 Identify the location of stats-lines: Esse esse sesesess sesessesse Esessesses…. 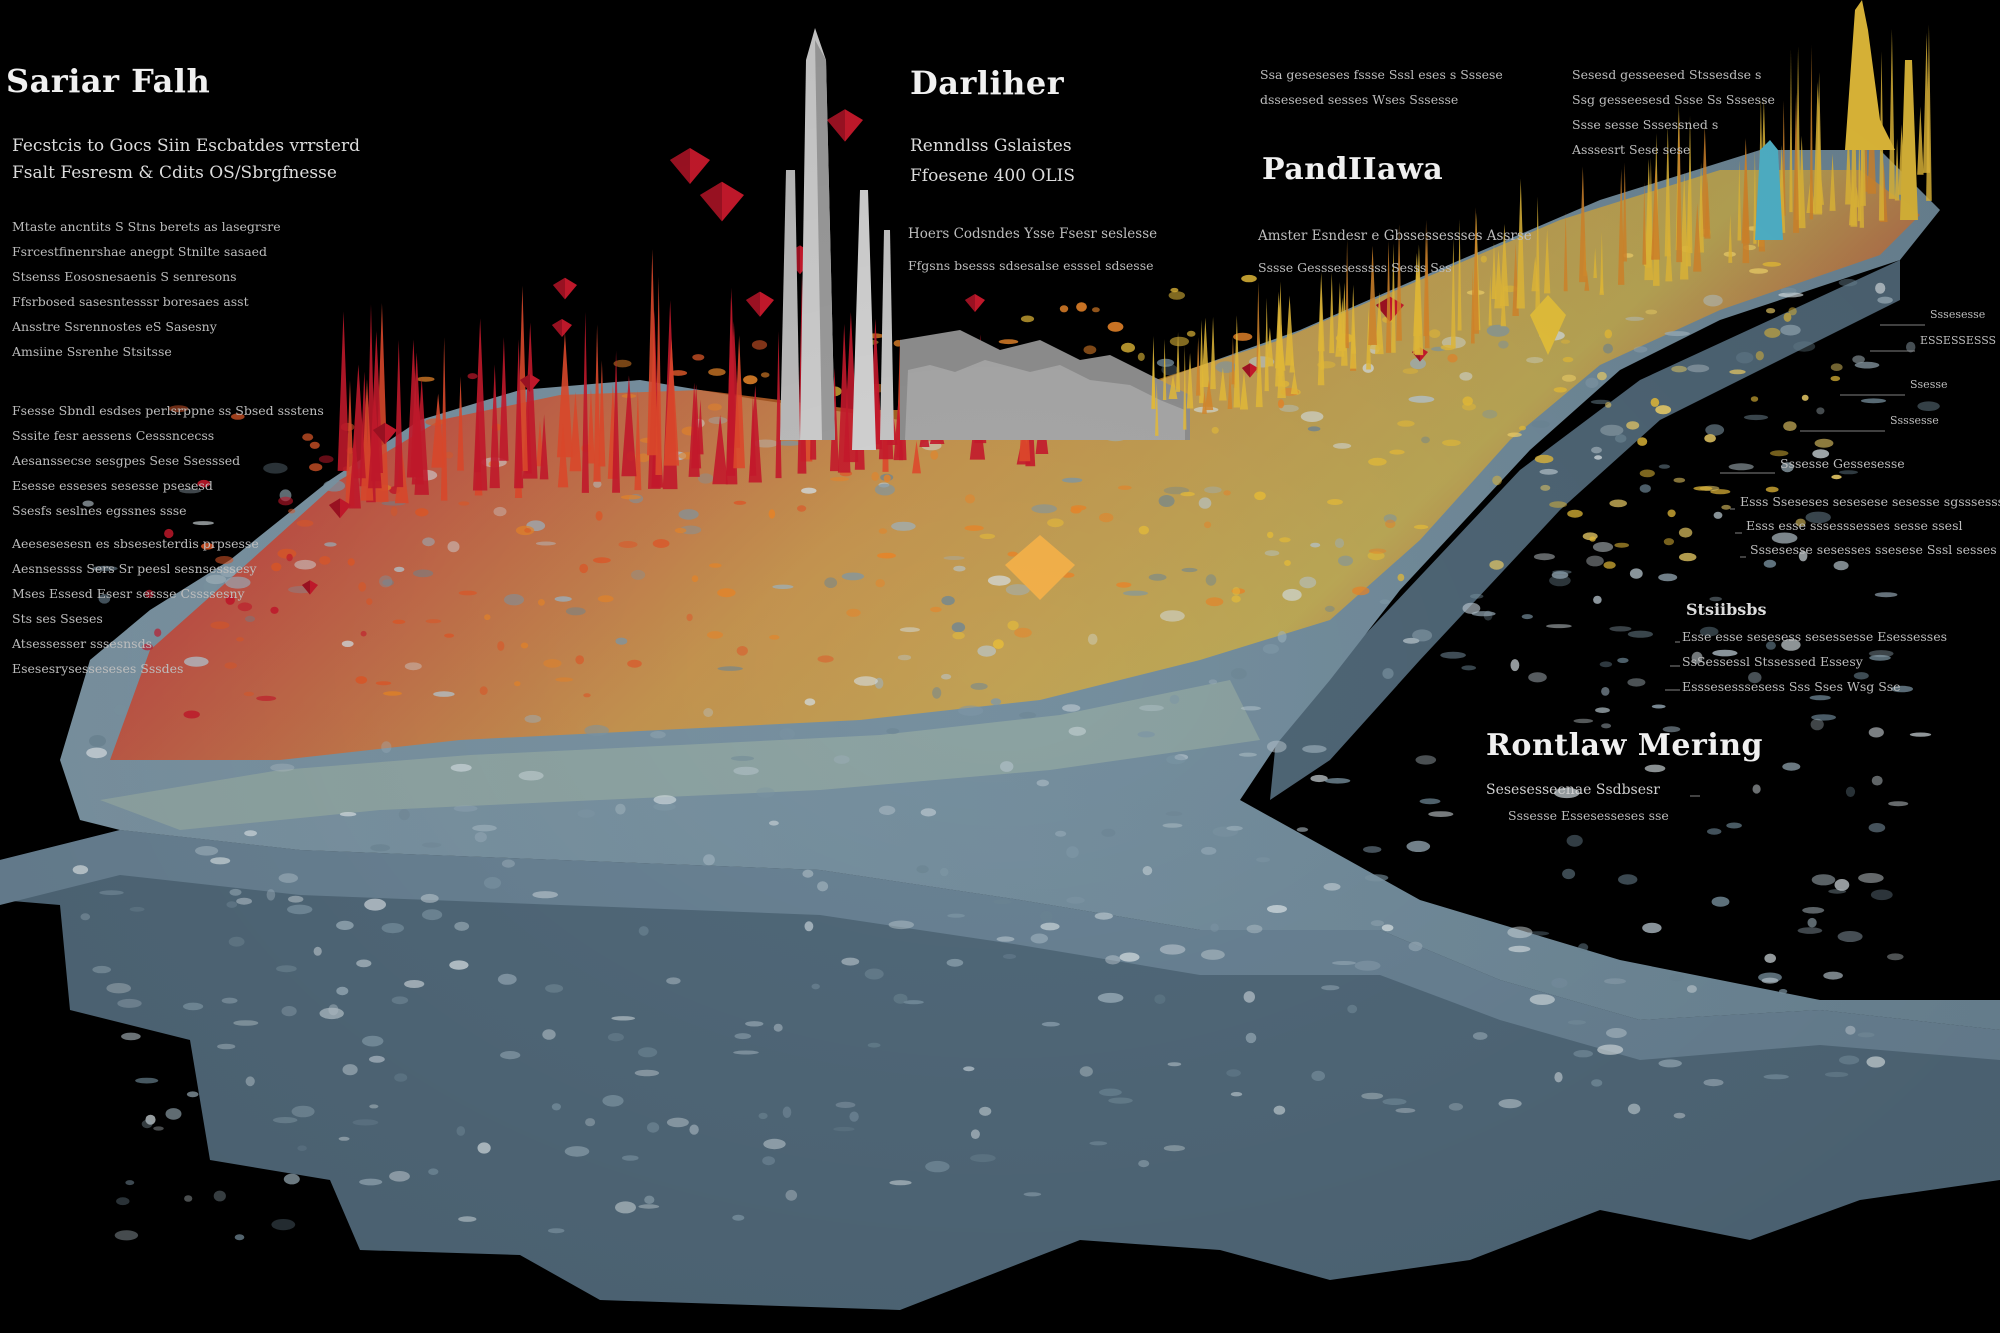
(1814, 661).